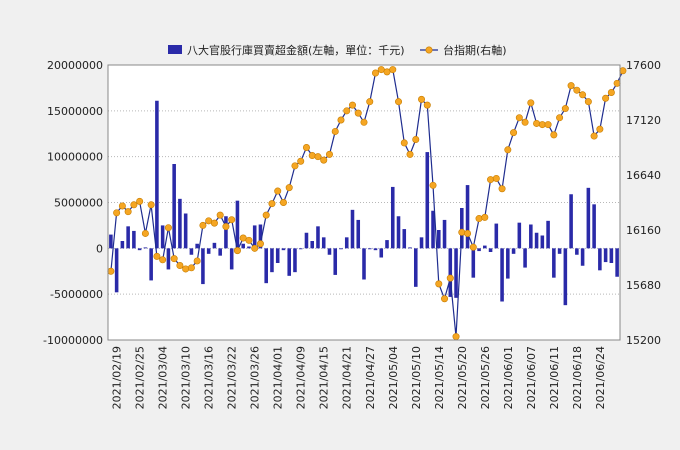 This screenshot has height=450, width=680. Describe the element at coordinates (643, 285) in the screenshot. I see `right-tick-label: 15680` at that location.